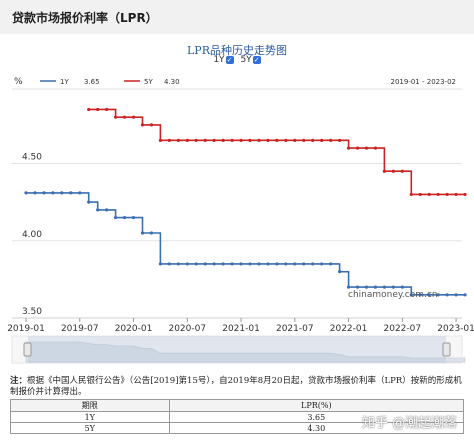 This screenshot has width=474, height=441. I want to click on range-navigator, so click(238, 349).